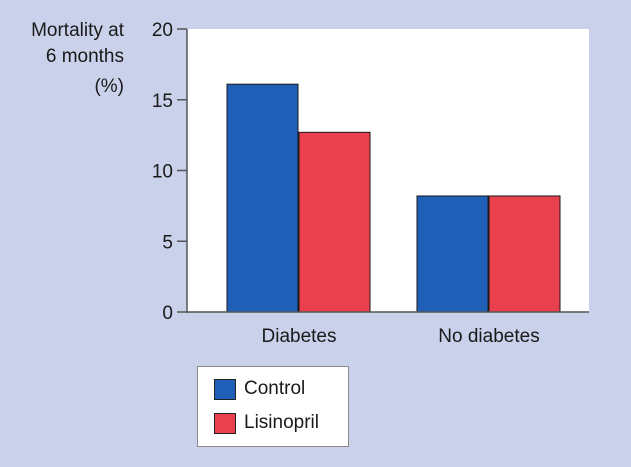 Image resolution: width=631 pixels, height=467 pixels. Describe the element at coordinates (275, 388) in the screenshot. I see `legend-label-control: Control` at that location.